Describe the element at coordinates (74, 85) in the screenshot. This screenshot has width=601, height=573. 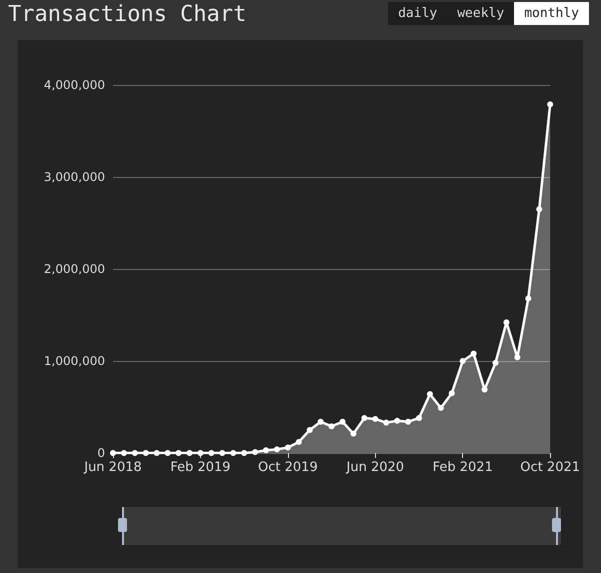
I see `y-tick-label: 4,000,000` at that location.